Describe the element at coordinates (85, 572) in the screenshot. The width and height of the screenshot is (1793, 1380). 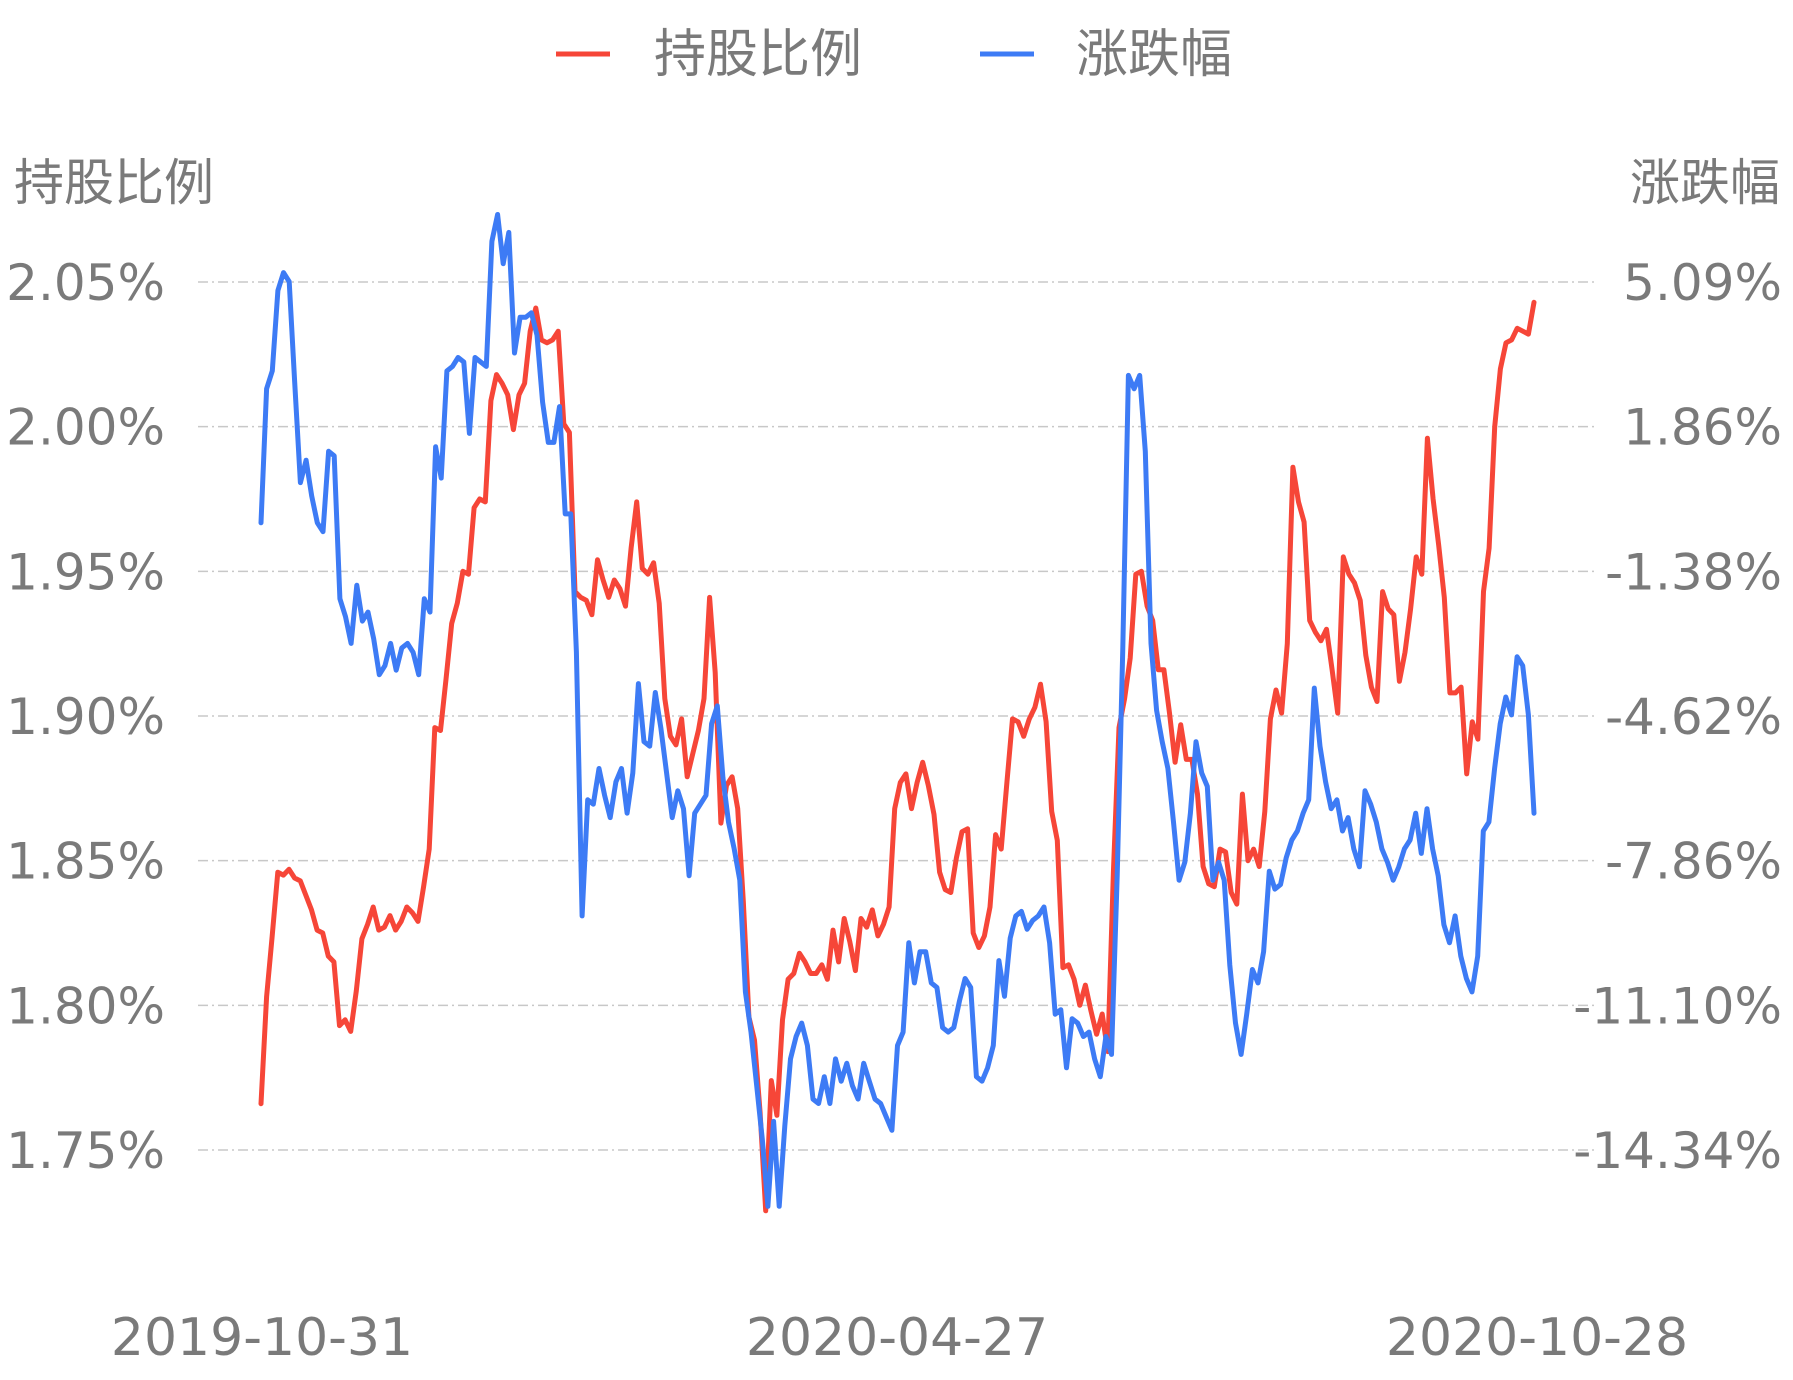
I see `y-left-tick-label: 1.95%` at that location.